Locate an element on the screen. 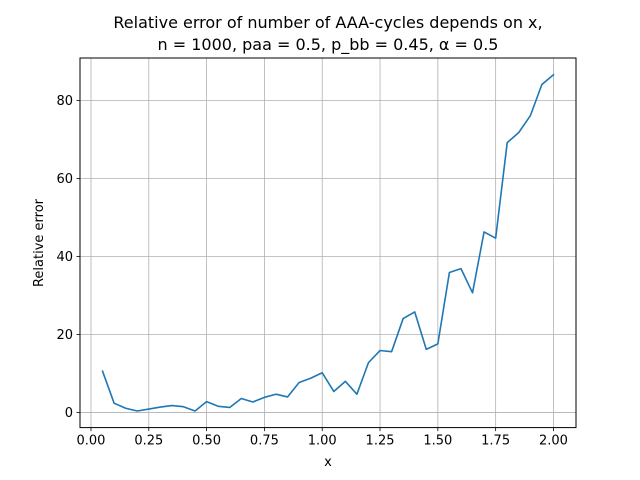 This screenshot has height=480, width=640. y-axis-label: Relative error is located at coordinates (39, 242).